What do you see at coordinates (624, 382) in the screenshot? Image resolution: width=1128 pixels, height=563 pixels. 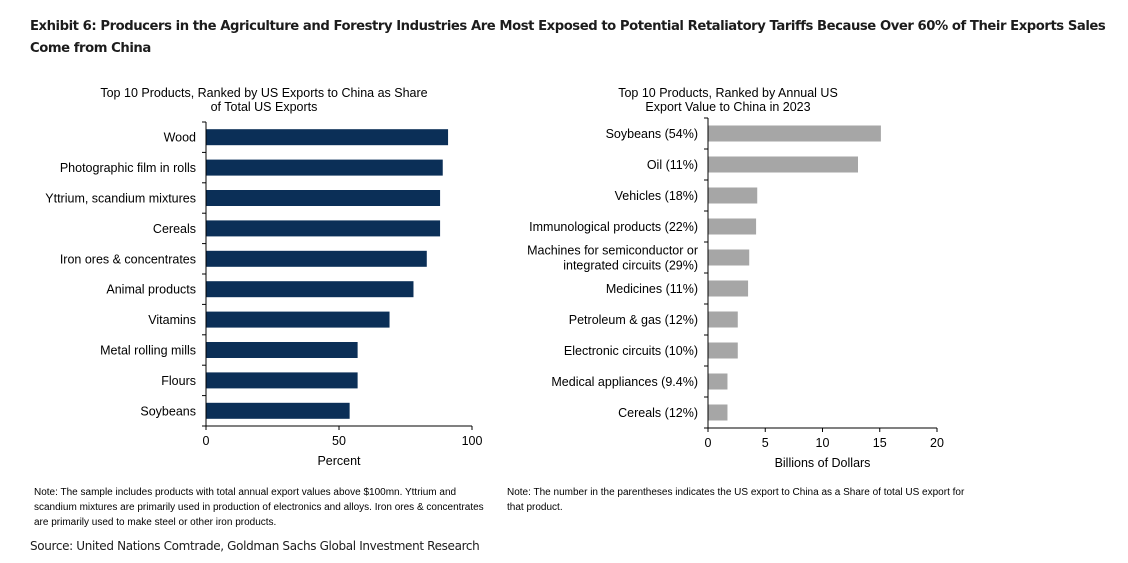 I see `category-label: Medical appliances (9.4%)` at bounding box center [624, 382].